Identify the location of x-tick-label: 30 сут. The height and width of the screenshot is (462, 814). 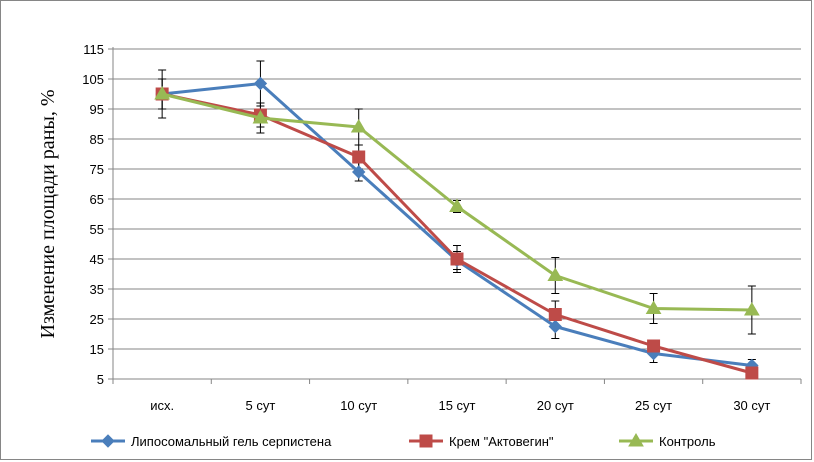
(751, 405).